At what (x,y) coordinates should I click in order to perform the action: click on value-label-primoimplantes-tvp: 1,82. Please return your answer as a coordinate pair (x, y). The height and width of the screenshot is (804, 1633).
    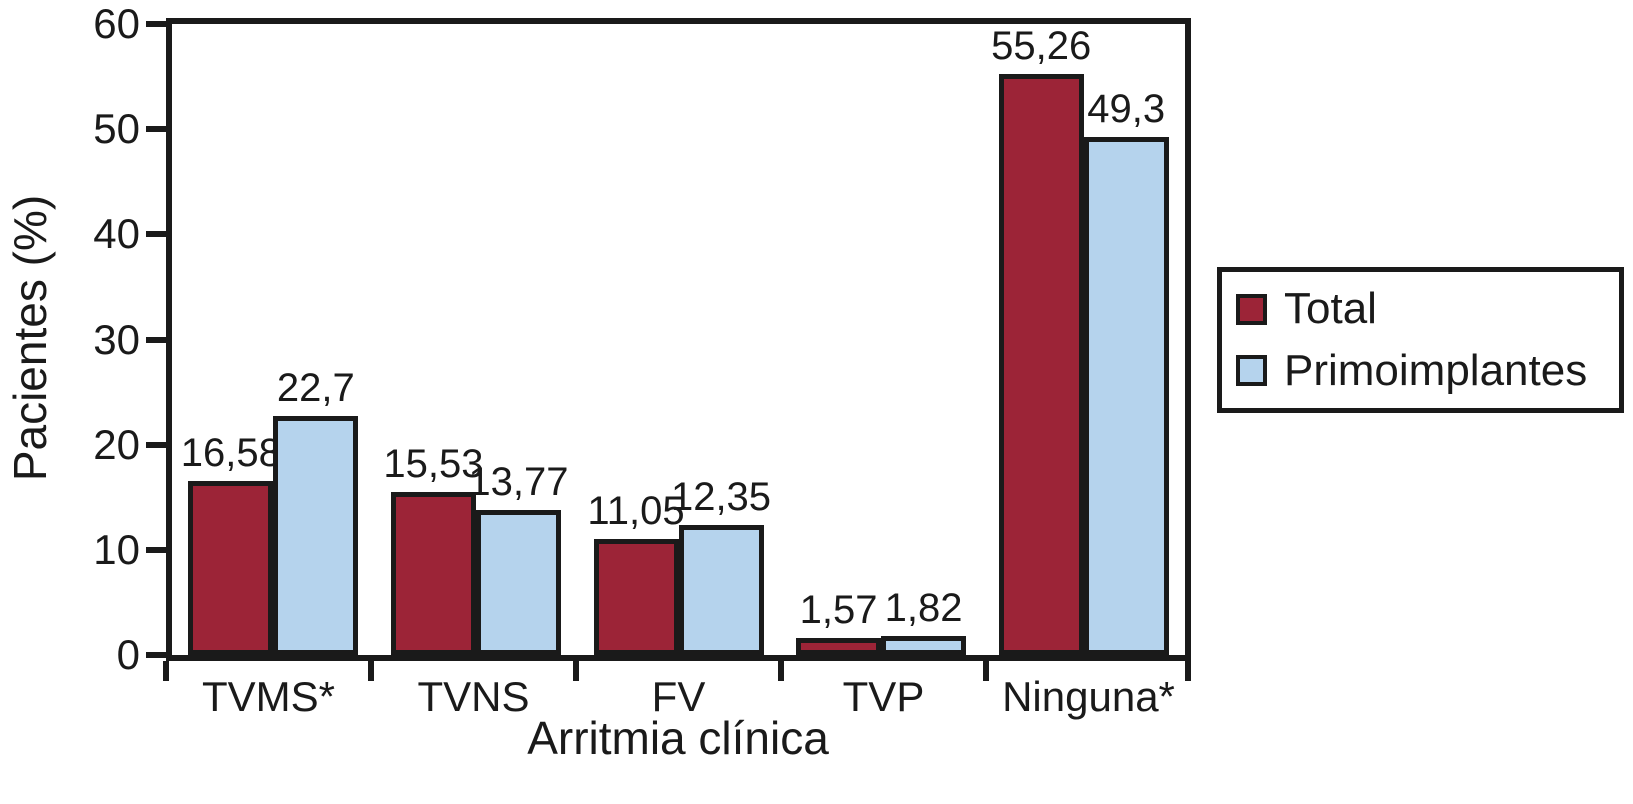
    Looking at the image, I should click on (923, 608).